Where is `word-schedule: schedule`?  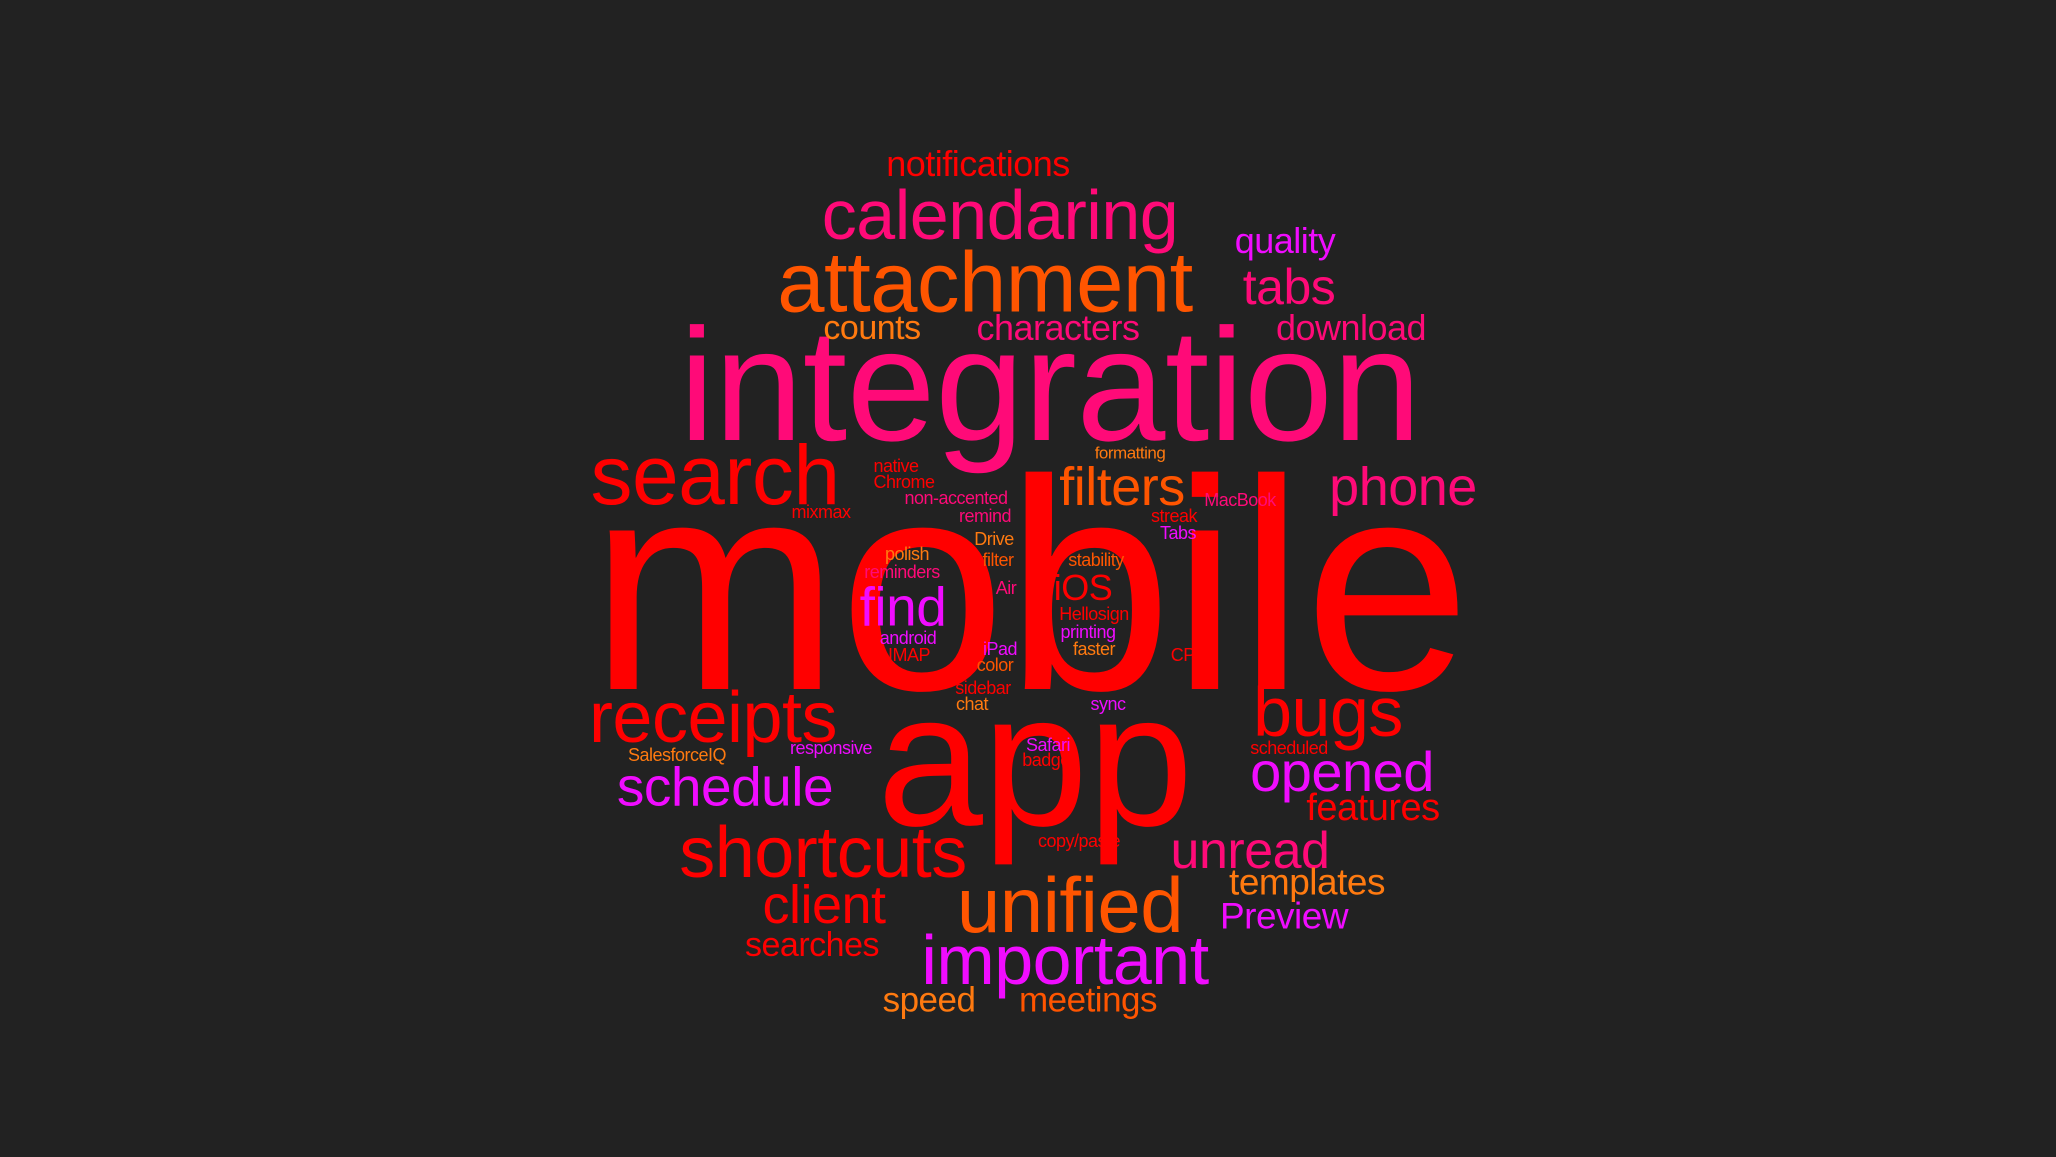 word-schedule: schedule is located at coordinates (725, 786).